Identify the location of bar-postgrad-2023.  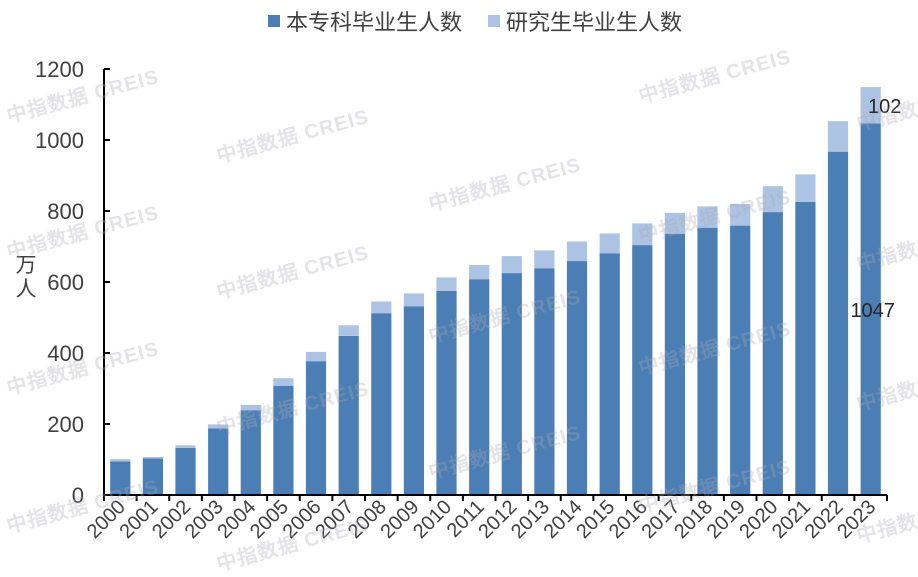
(870, 105).